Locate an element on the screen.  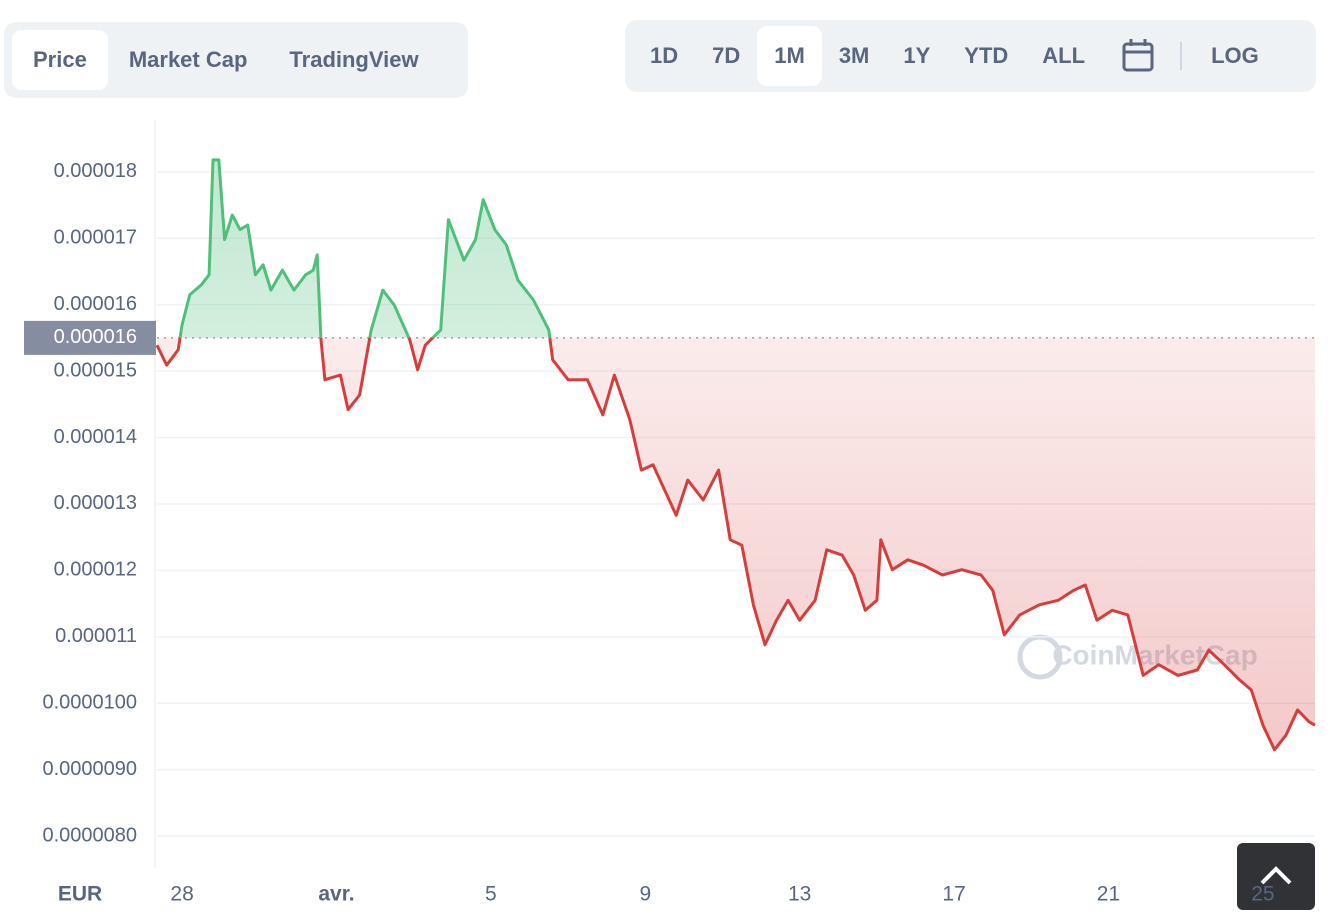
x-tick-label: 25 is located at coordinates (1262, 894).